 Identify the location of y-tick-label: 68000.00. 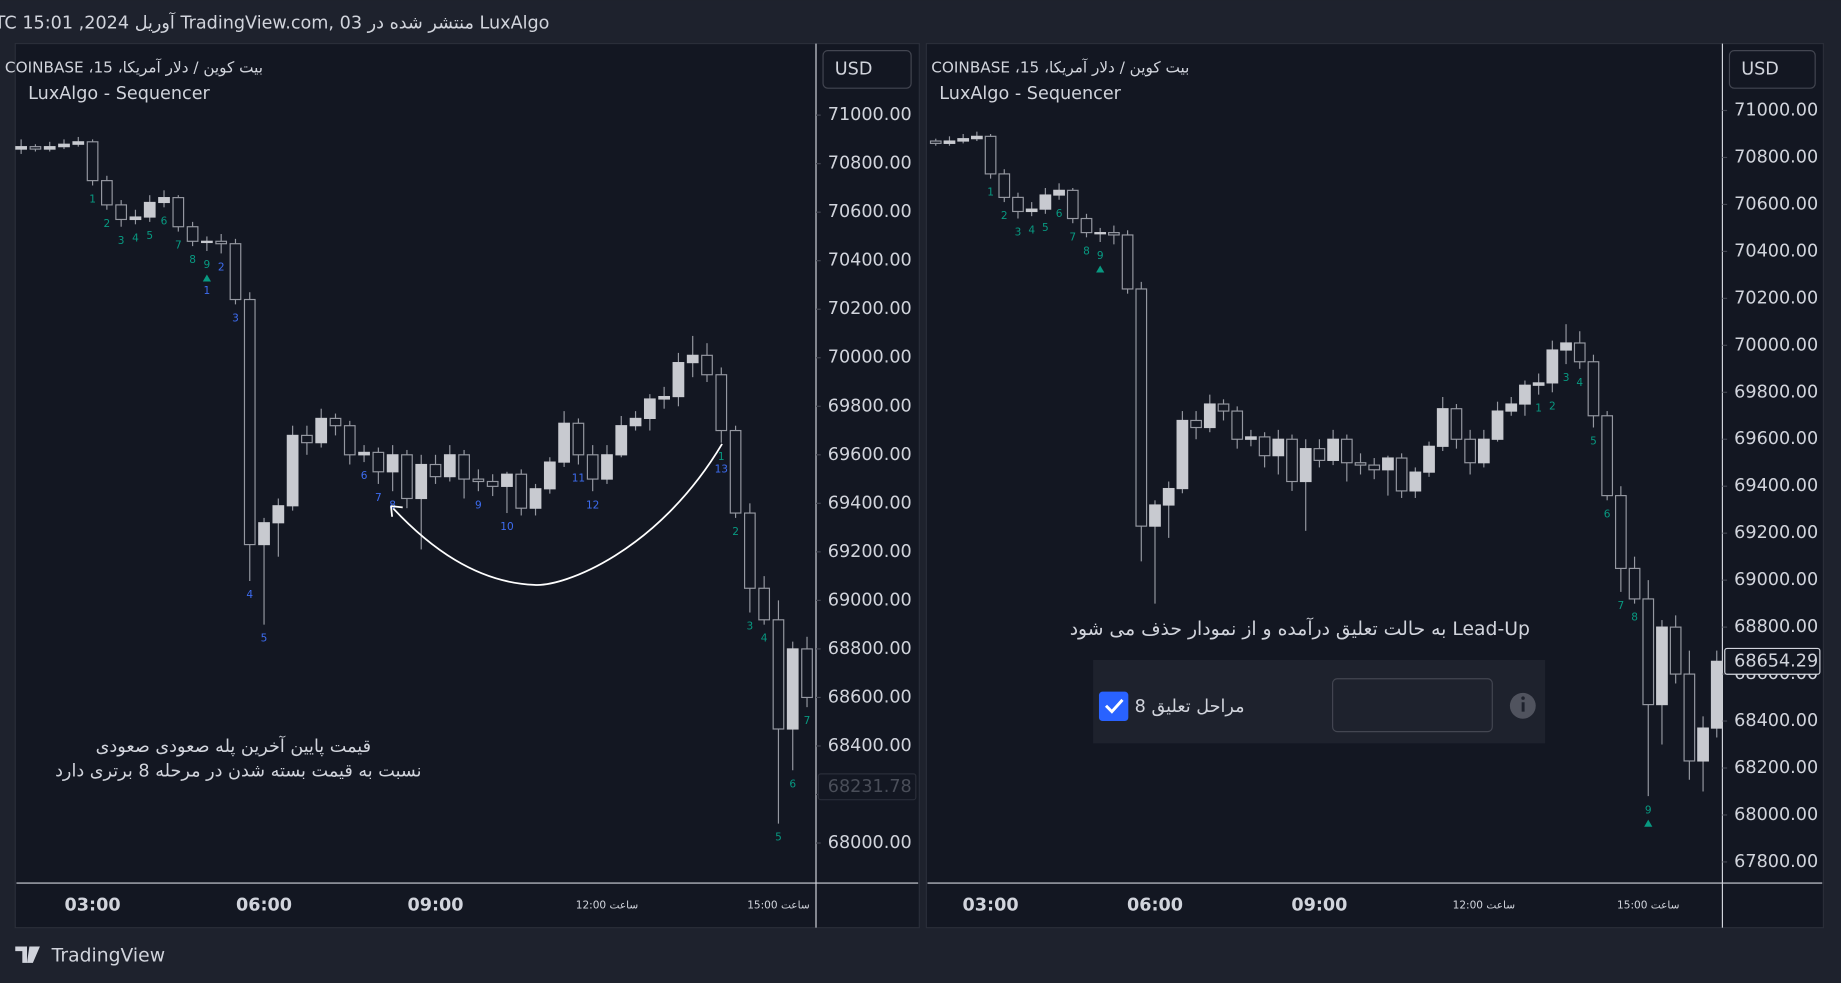
(870, 843).